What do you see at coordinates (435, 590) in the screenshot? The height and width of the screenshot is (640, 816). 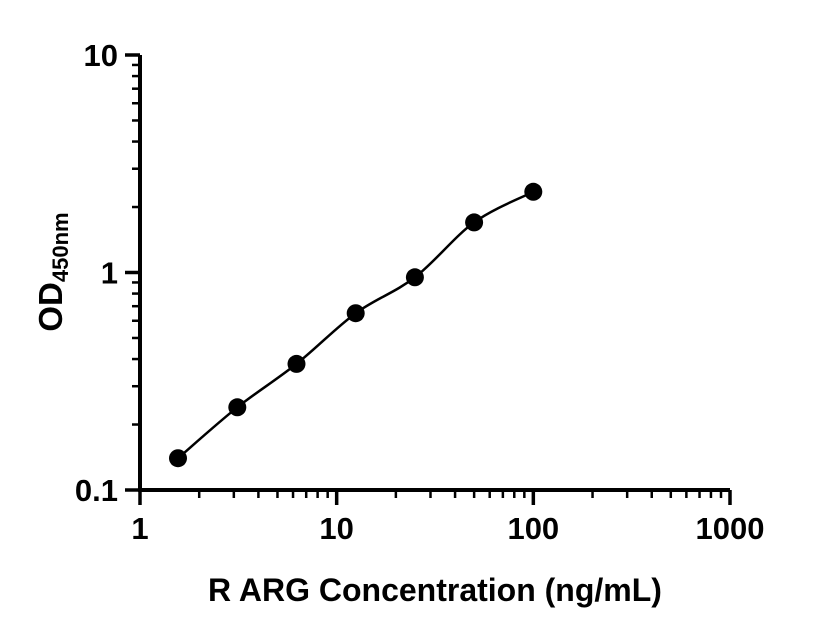 I see `x-axis-title: R ARG Concentration (ng/mL)` at bounding box center [435, 590].